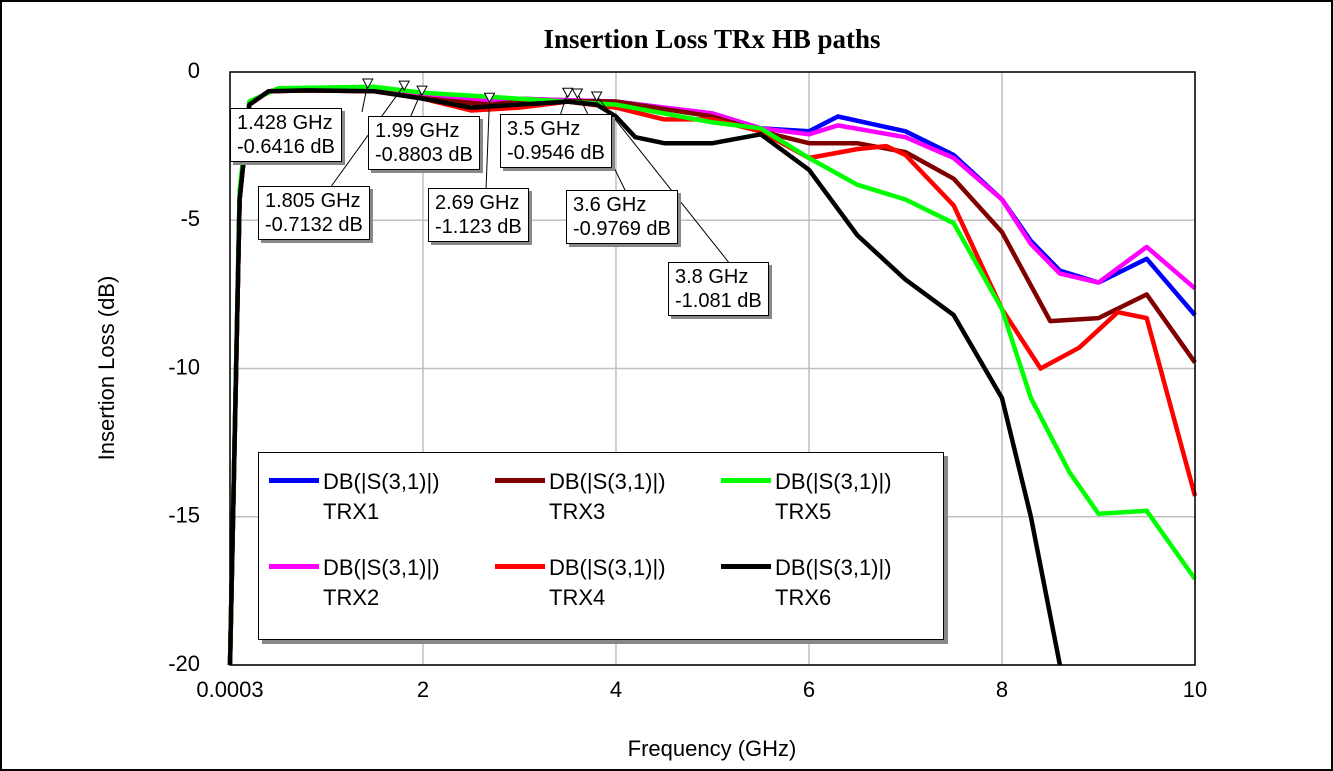 Image resolution: width=1333 pixels, height=771 pixels. Describe the element at coordinates (711, 39) in the screenshot. I see `chart-title: Insertion Loss TRx HB paths` at that location.